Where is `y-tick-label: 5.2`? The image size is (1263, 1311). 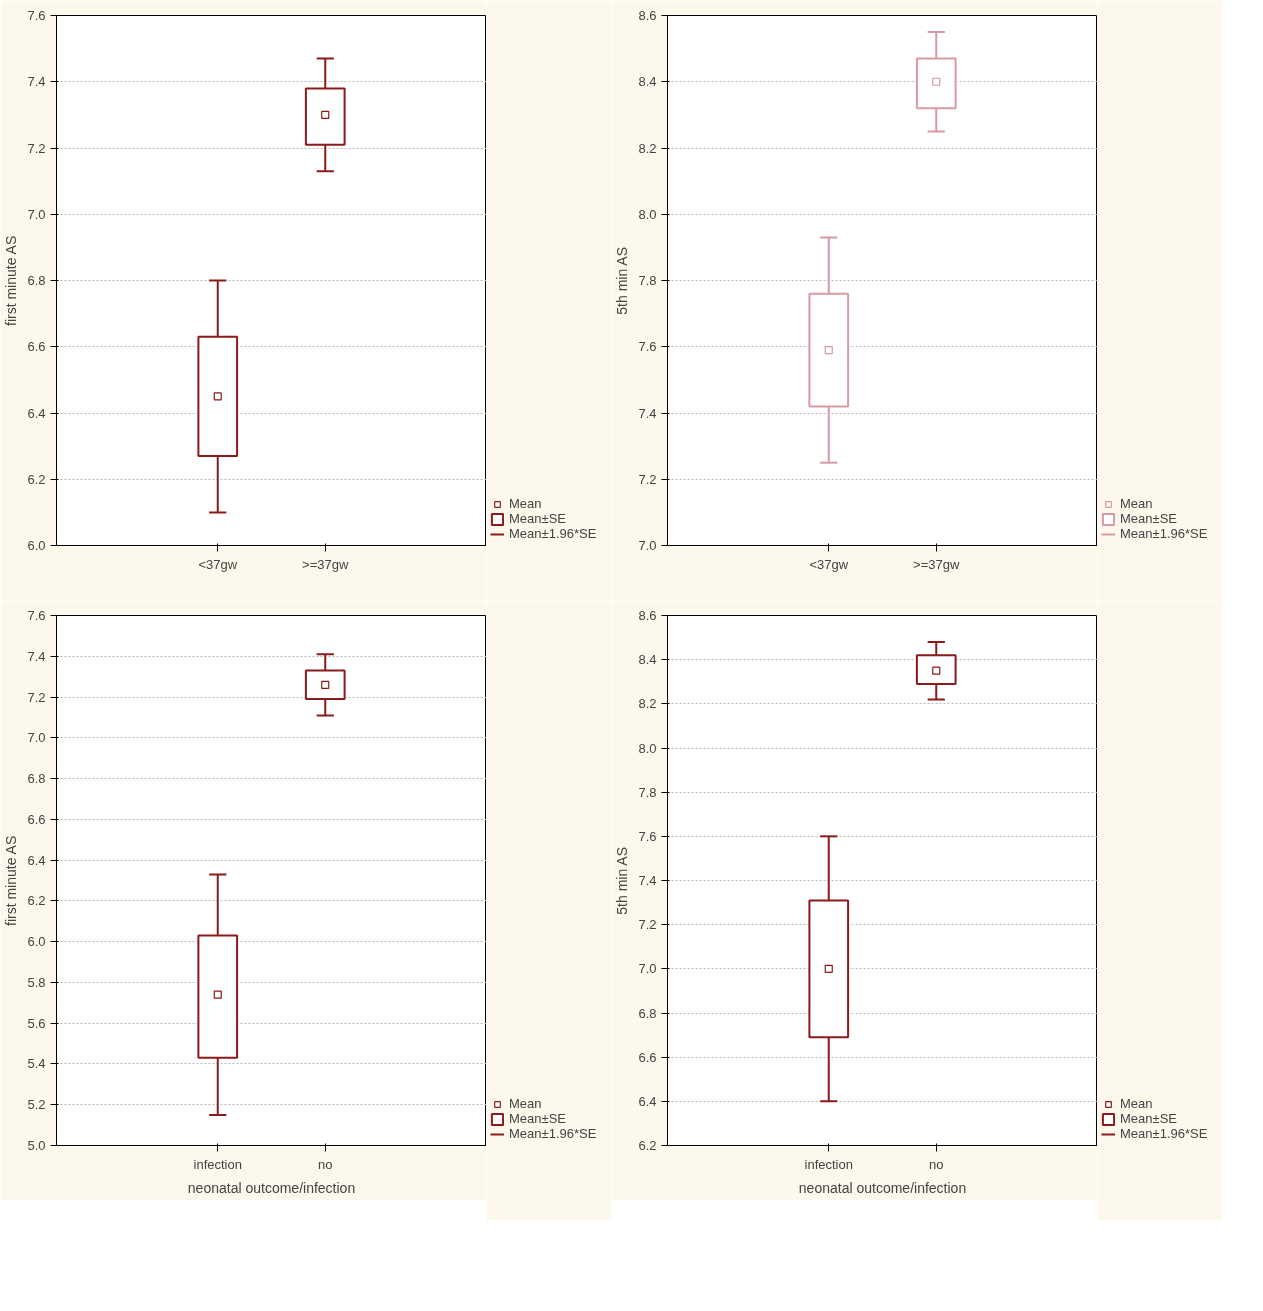
y-tick-label: 5.2 is located at coordinates (36, 1105).